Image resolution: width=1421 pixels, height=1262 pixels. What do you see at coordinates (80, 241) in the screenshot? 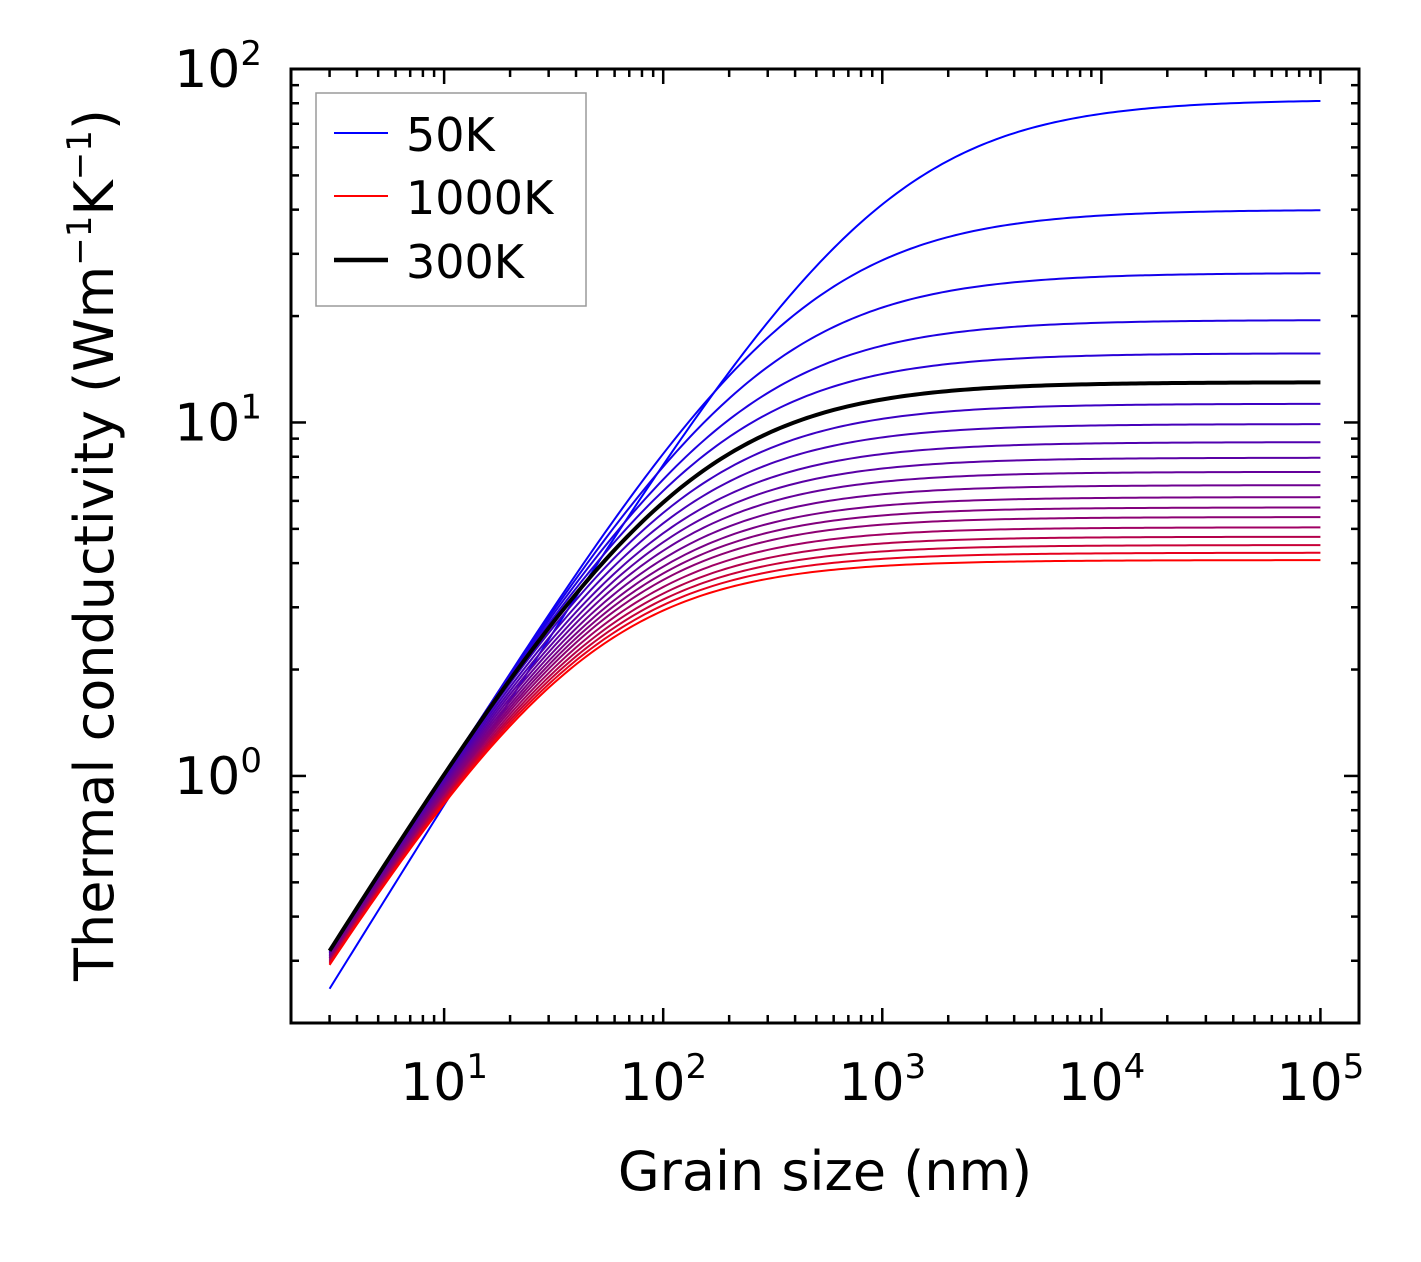
I see `y-axis-label-sup1: −1` at bounding box center [80, 241].